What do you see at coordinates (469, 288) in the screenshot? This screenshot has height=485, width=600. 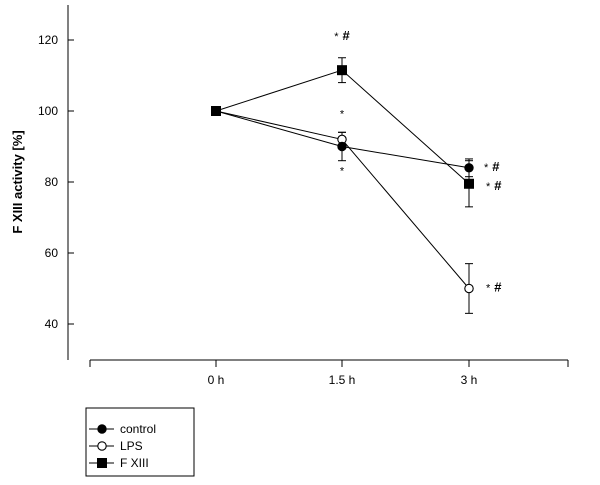 I see `data-point-lps` at bounding box center [469, 288].